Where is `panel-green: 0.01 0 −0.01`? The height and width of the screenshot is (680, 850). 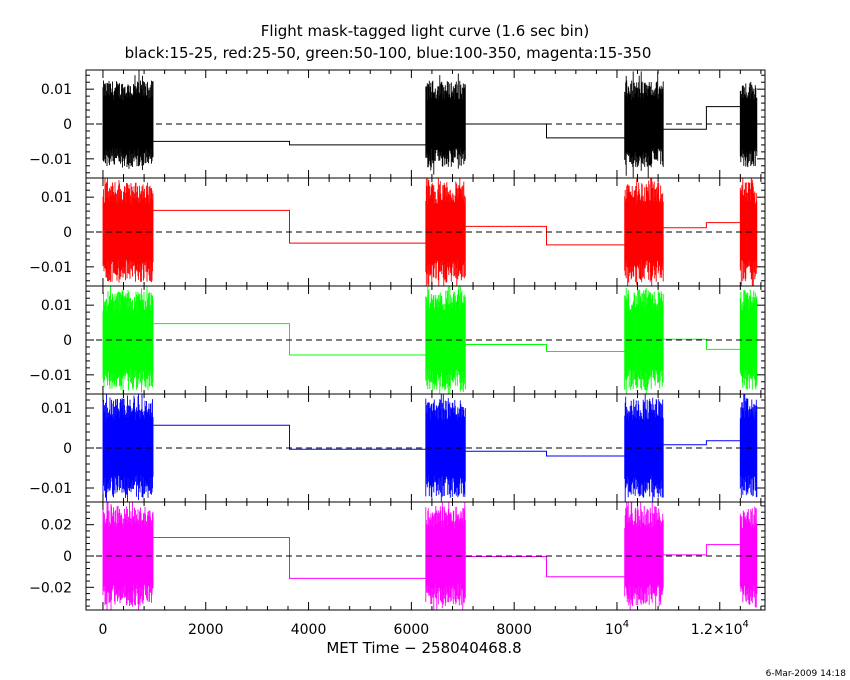 panel-green: 0.01 0 −0.01 is located at coordinates (397, 340).